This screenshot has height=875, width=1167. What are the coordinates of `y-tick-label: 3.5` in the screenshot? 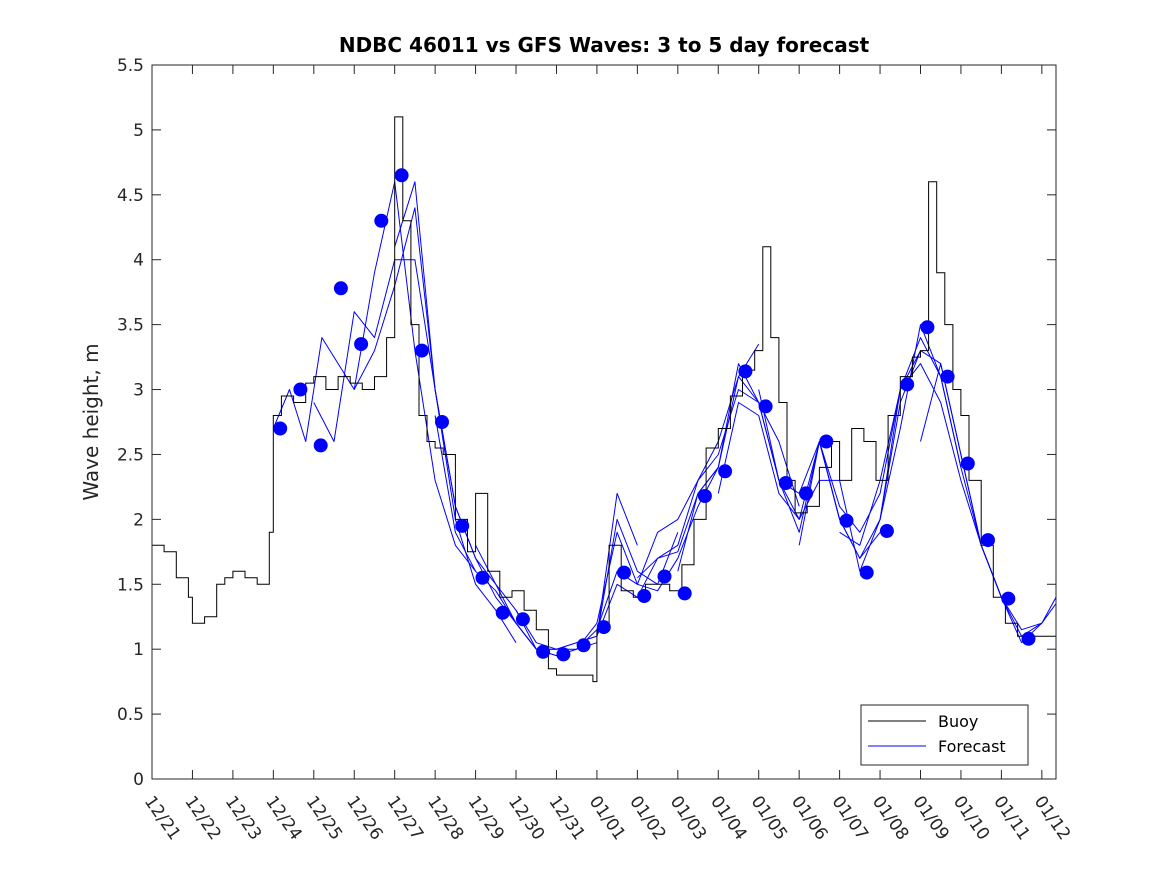 It's located at (130, 326).